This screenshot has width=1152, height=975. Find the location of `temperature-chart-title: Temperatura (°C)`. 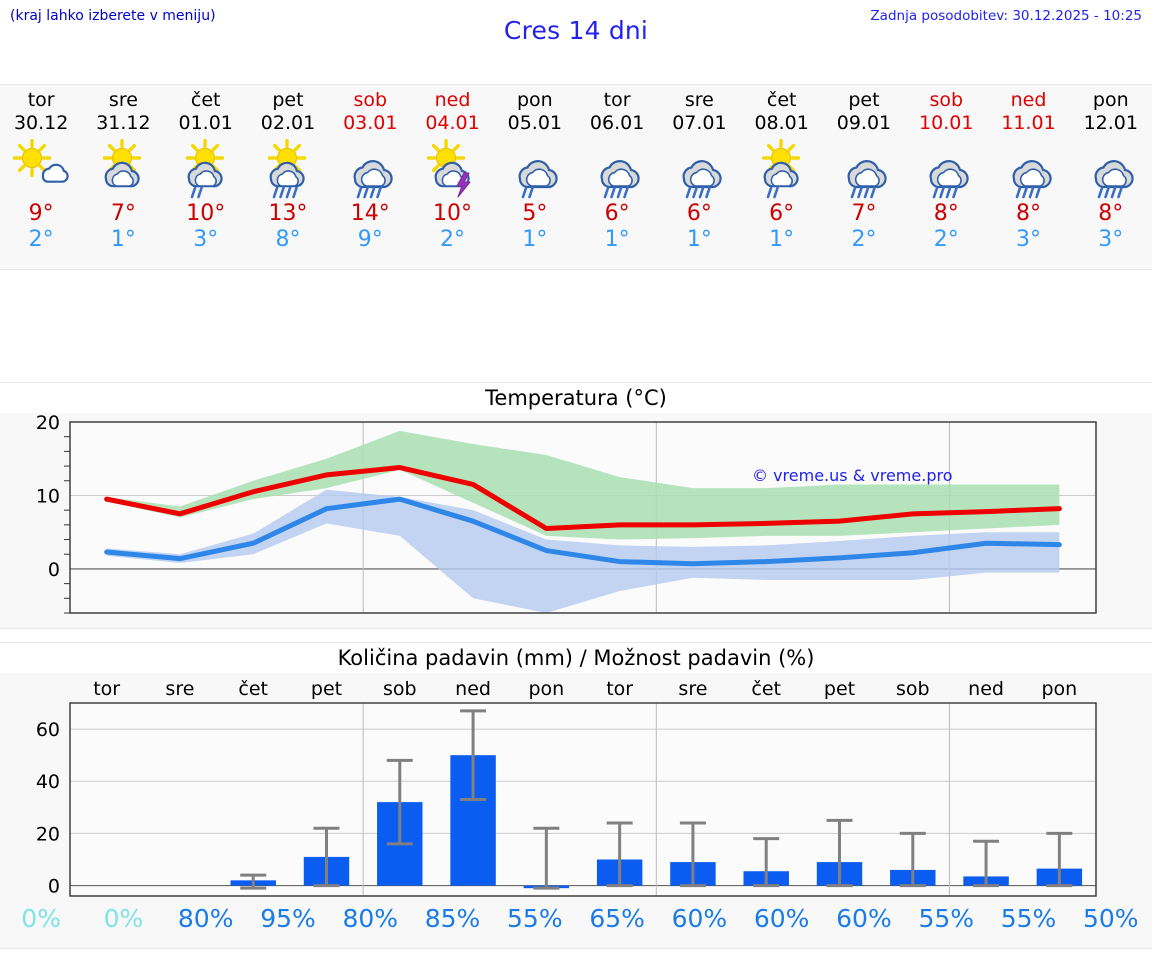

temperature-chart-title: Temperatura (°C) is located at coordinates (576, 398).